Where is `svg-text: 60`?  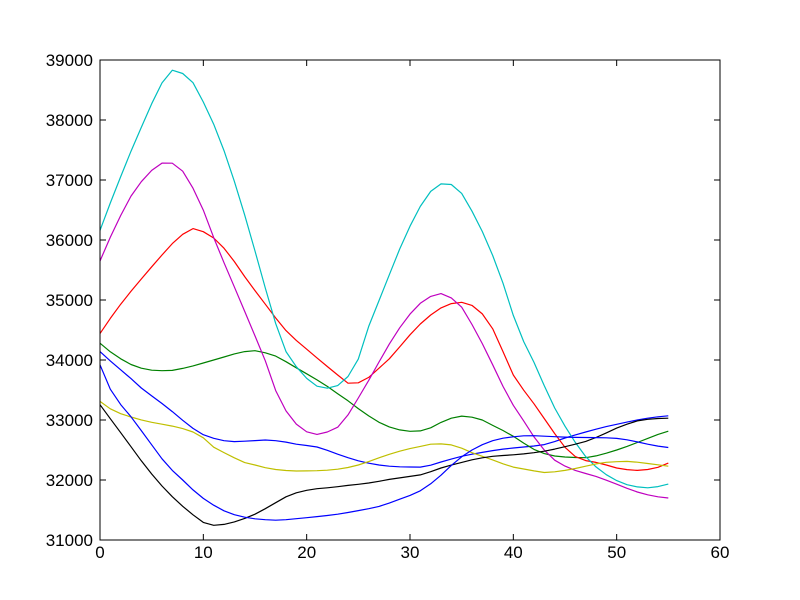
svg-text: 60 is located at coordinates (720, 552).